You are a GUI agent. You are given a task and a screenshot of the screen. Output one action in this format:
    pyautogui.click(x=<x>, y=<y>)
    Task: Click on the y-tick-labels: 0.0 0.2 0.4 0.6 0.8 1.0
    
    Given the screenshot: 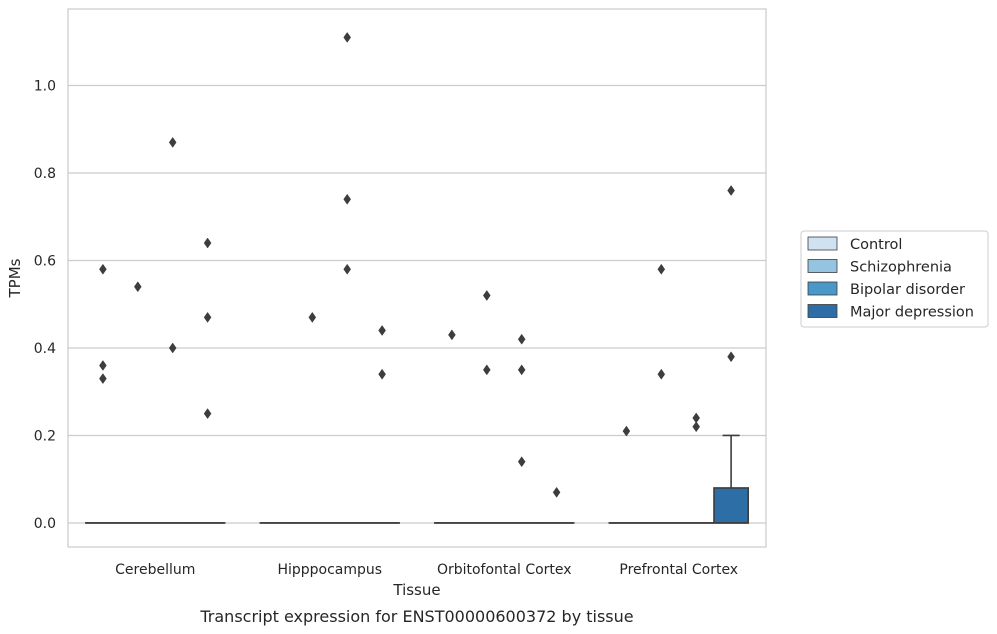 What is the action you would take?
    pyautogui.click(x=45, y=305)
    